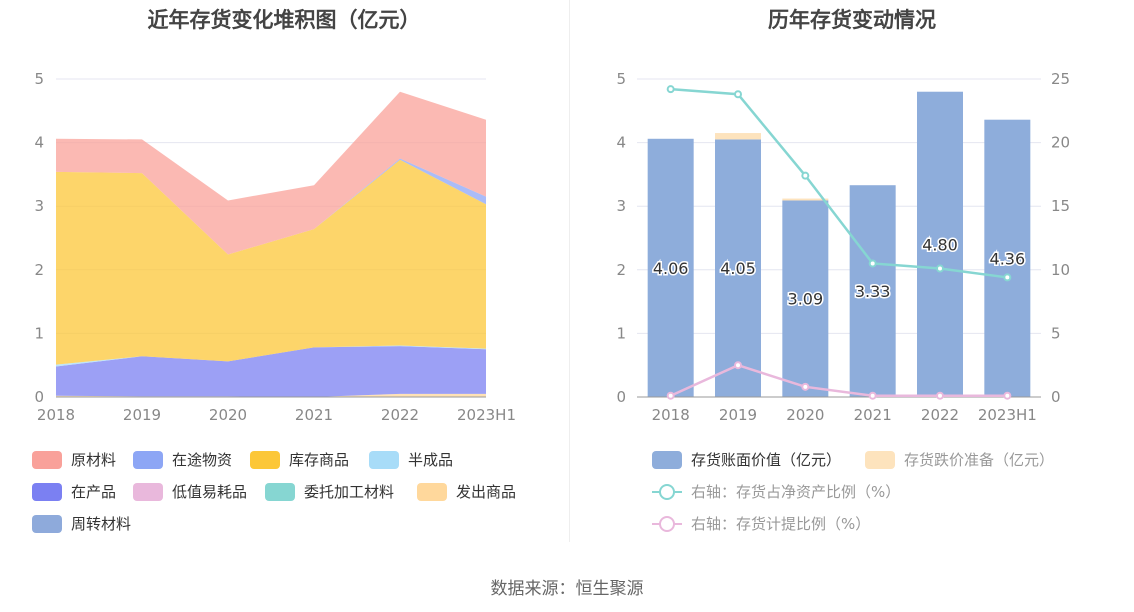 Image resolution: width=1134 pixels, height=612 pixels. What do you see at coordinates (284, 20) in the screenshot?
I see `left-chart-title: 近年存货变化堆积图（亿元）` at bounding box center [284, 20].